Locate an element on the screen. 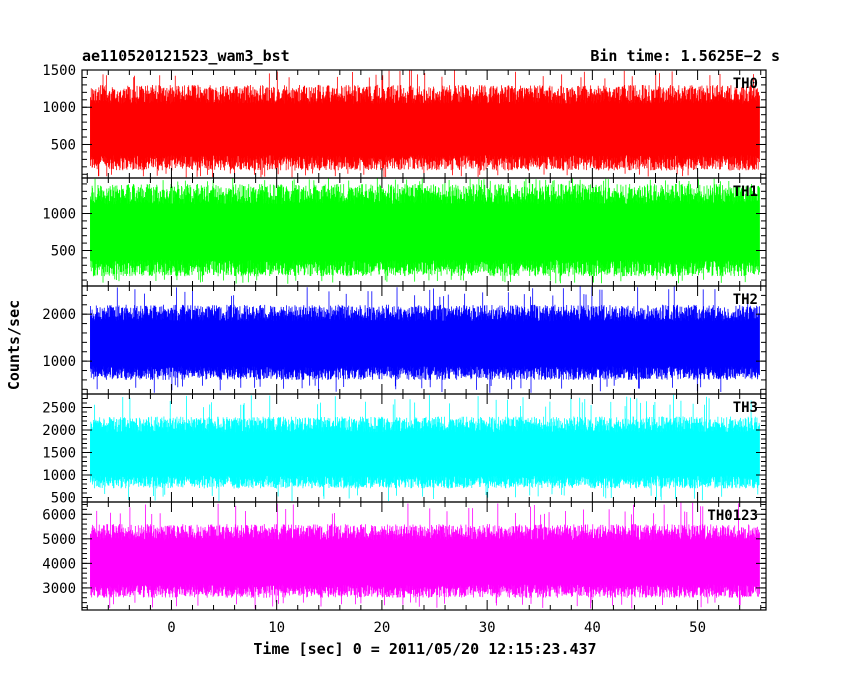  x-tick-label: 20 is located at coordinates (381, 628).